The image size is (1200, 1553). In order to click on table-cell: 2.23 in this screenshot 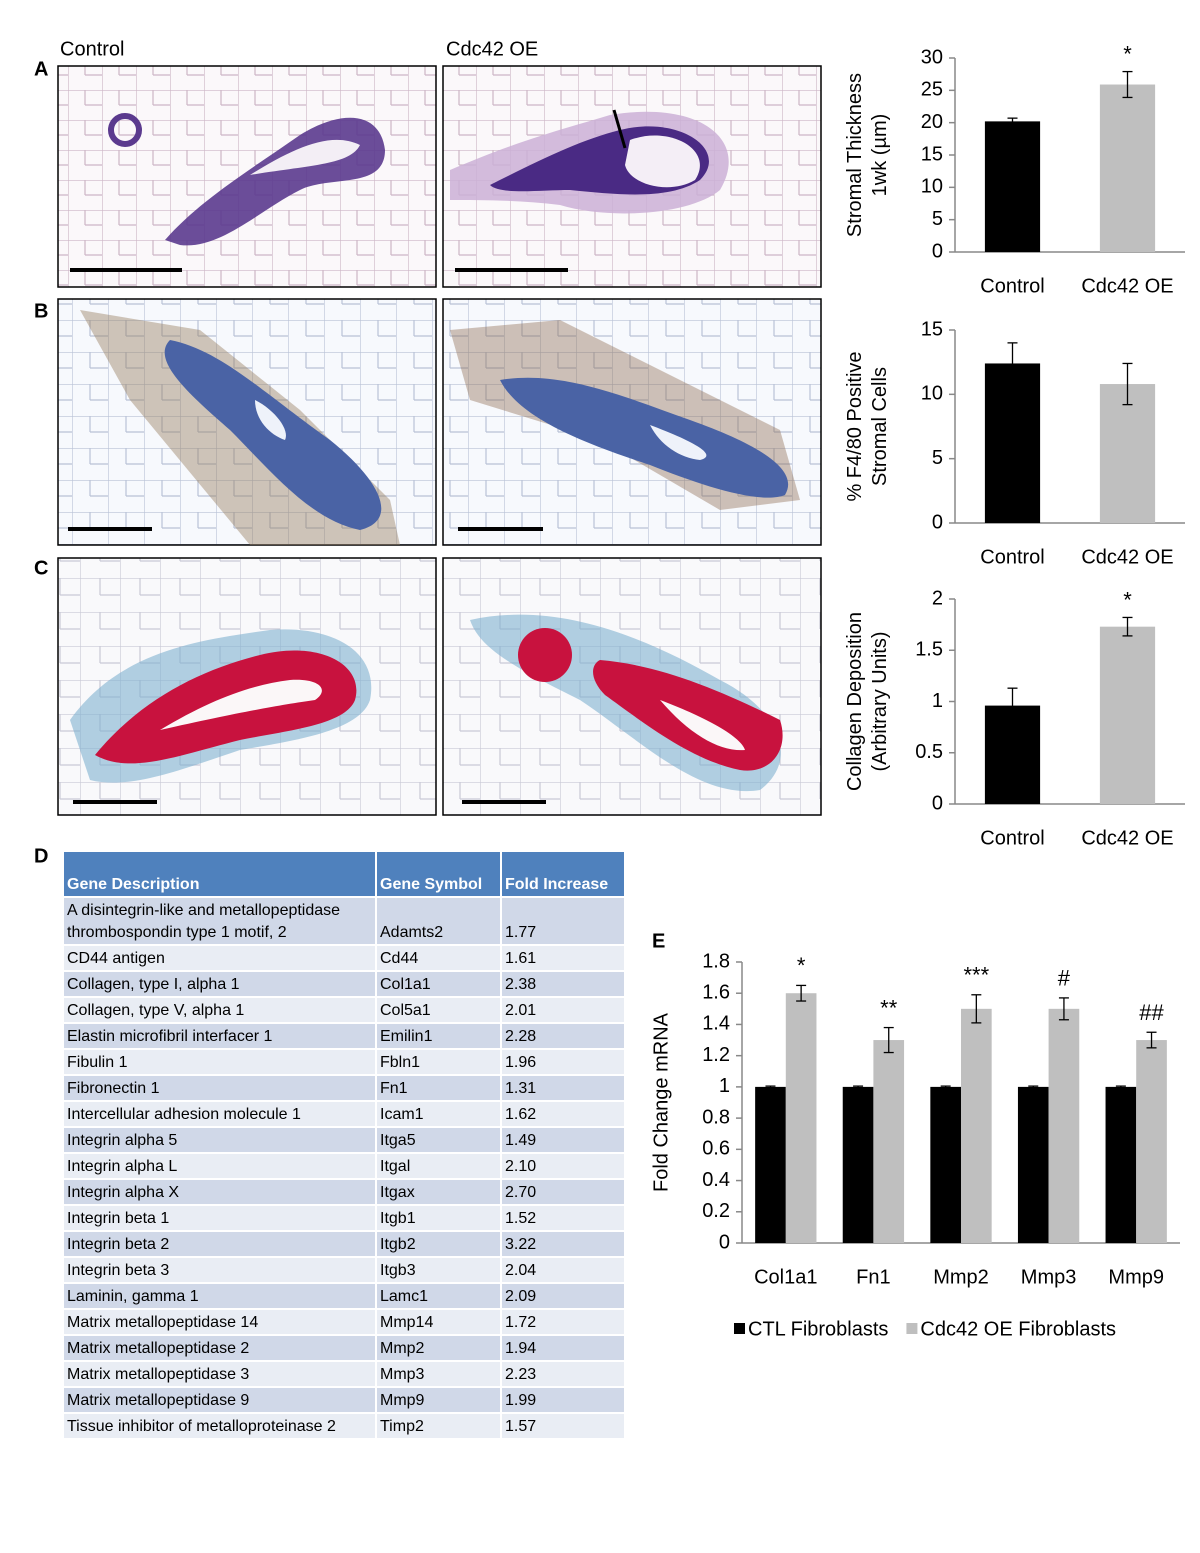, I will do `click(563, 1374)`.